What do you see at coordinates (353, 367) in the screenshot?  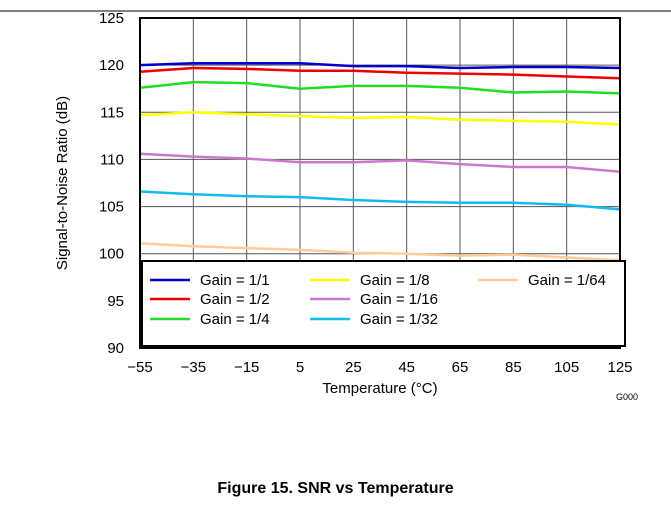 I see `x-tick-label: 25` at bounding box center [353, 367].